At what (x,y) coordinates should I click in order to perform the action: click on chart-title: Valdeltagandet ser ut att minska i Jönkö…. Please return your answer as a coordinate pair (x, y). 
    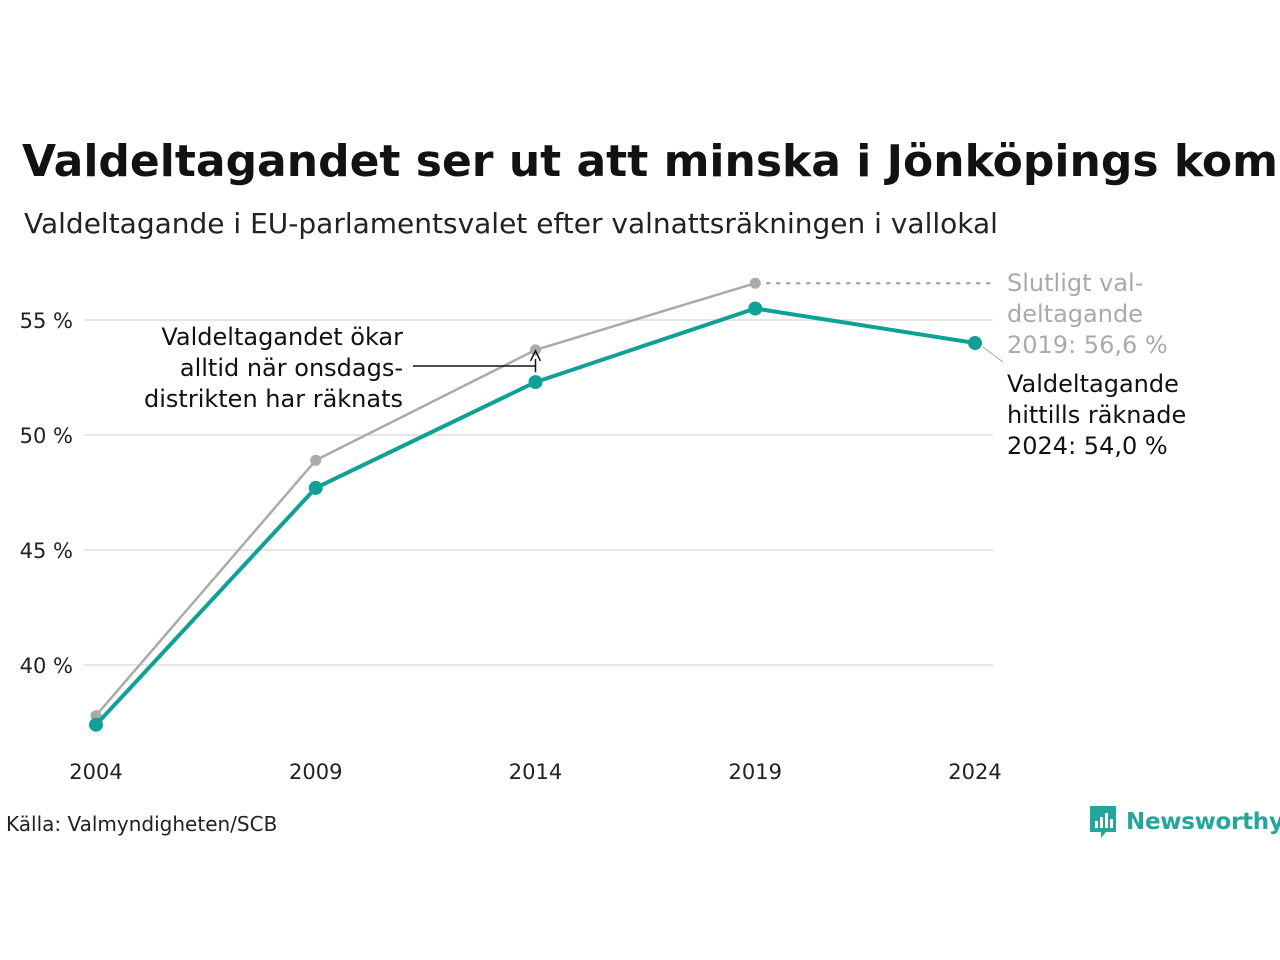
    Looking at the image, I should click on (651, 161).